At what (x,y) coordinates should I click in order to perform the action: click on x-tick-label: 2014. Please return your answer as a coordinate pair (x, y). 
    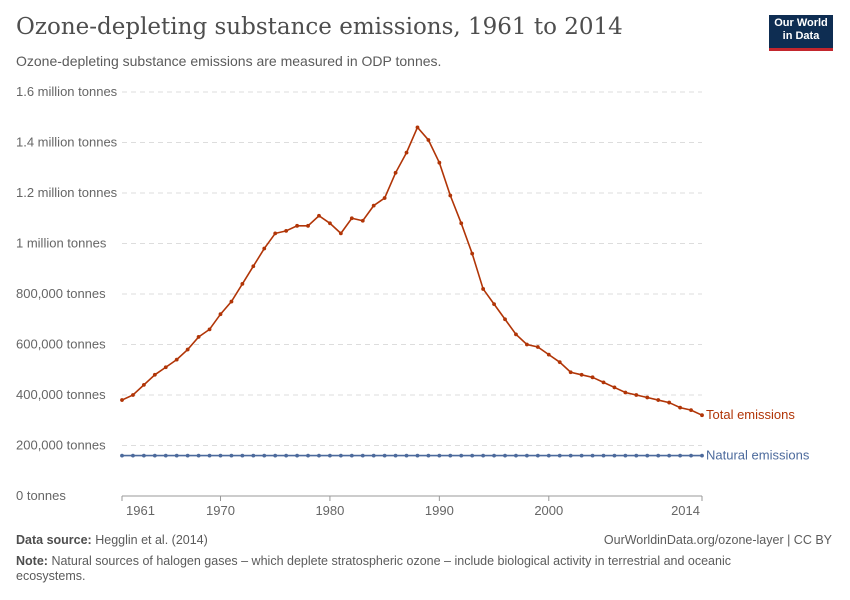
    Looking at the image, I should click on (685, 510).